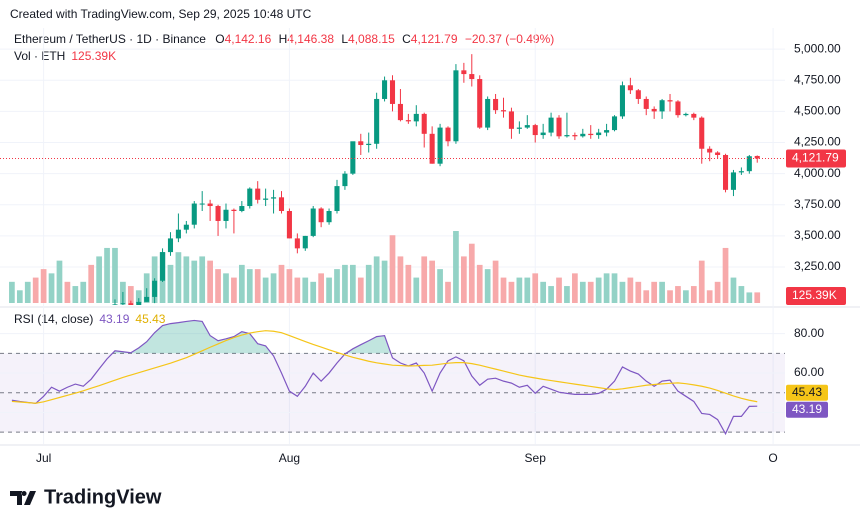  Describe the element at coordinates (43, 458) in the screenshot. I see `x-tick-label: Jul` at that location.